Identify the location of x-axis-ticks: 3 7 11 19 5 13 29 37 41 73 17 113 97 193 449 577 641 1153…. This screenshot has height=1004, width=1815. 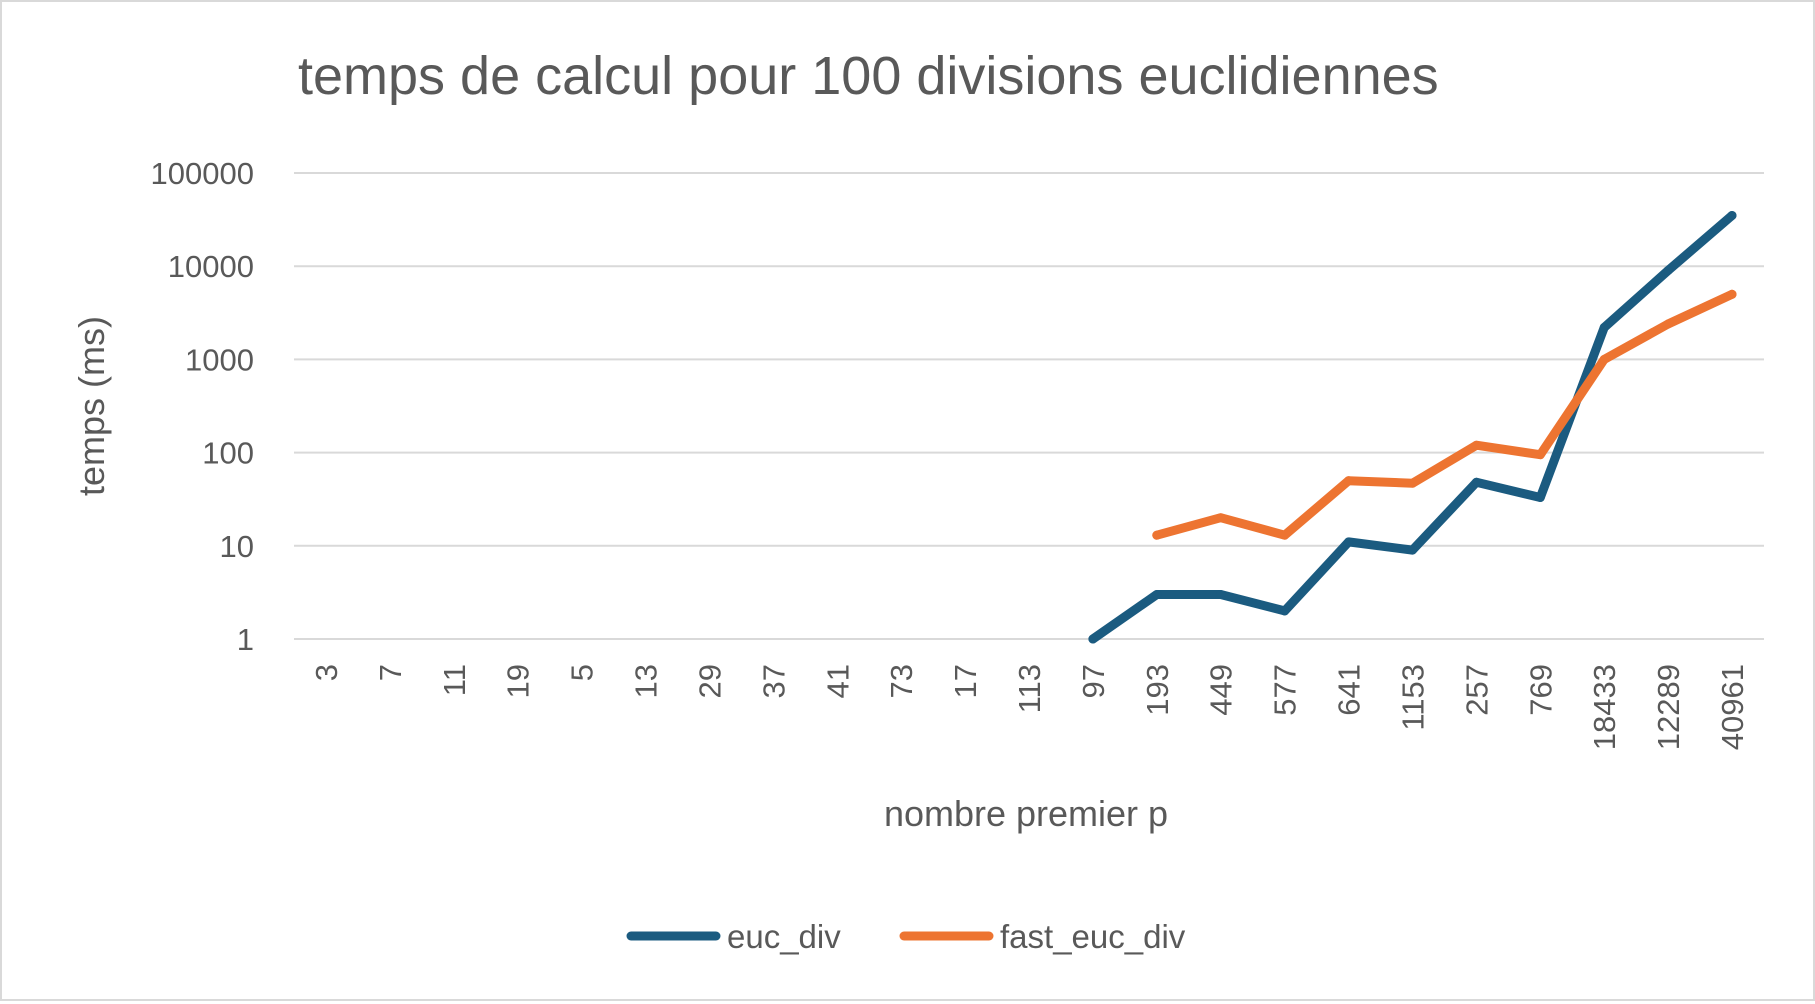
(1029, 707).